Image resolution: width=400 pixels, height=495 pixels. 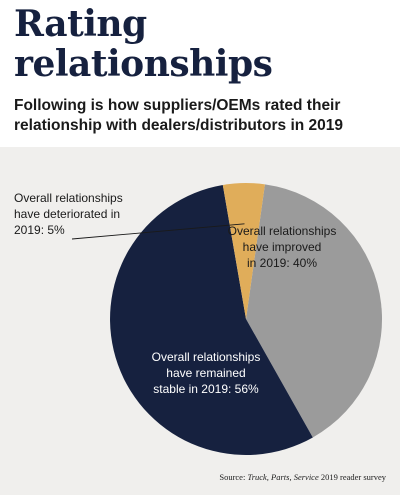 What do you see at coordinates (68, 198) in the screenshot?
I see `callout-line: Overall relationships` at bounding box center [68, 198].